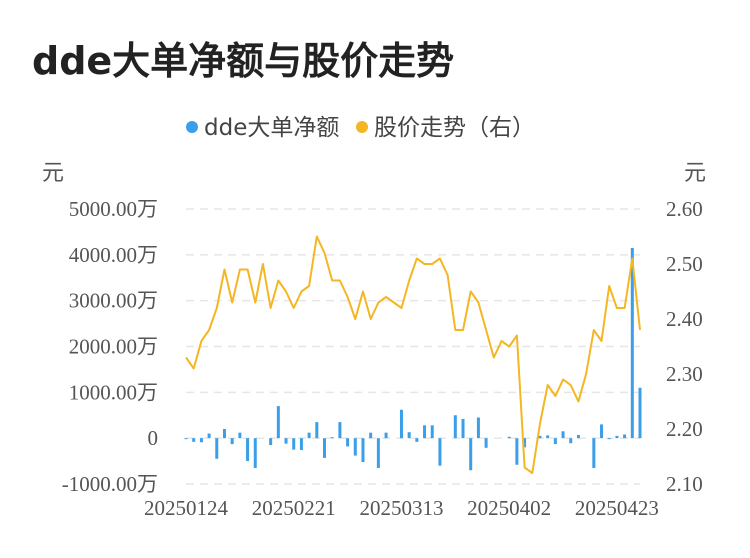 The image size is (750, 558). I want to click on legend-label-dde: dde大单净额, so click(272, 128).